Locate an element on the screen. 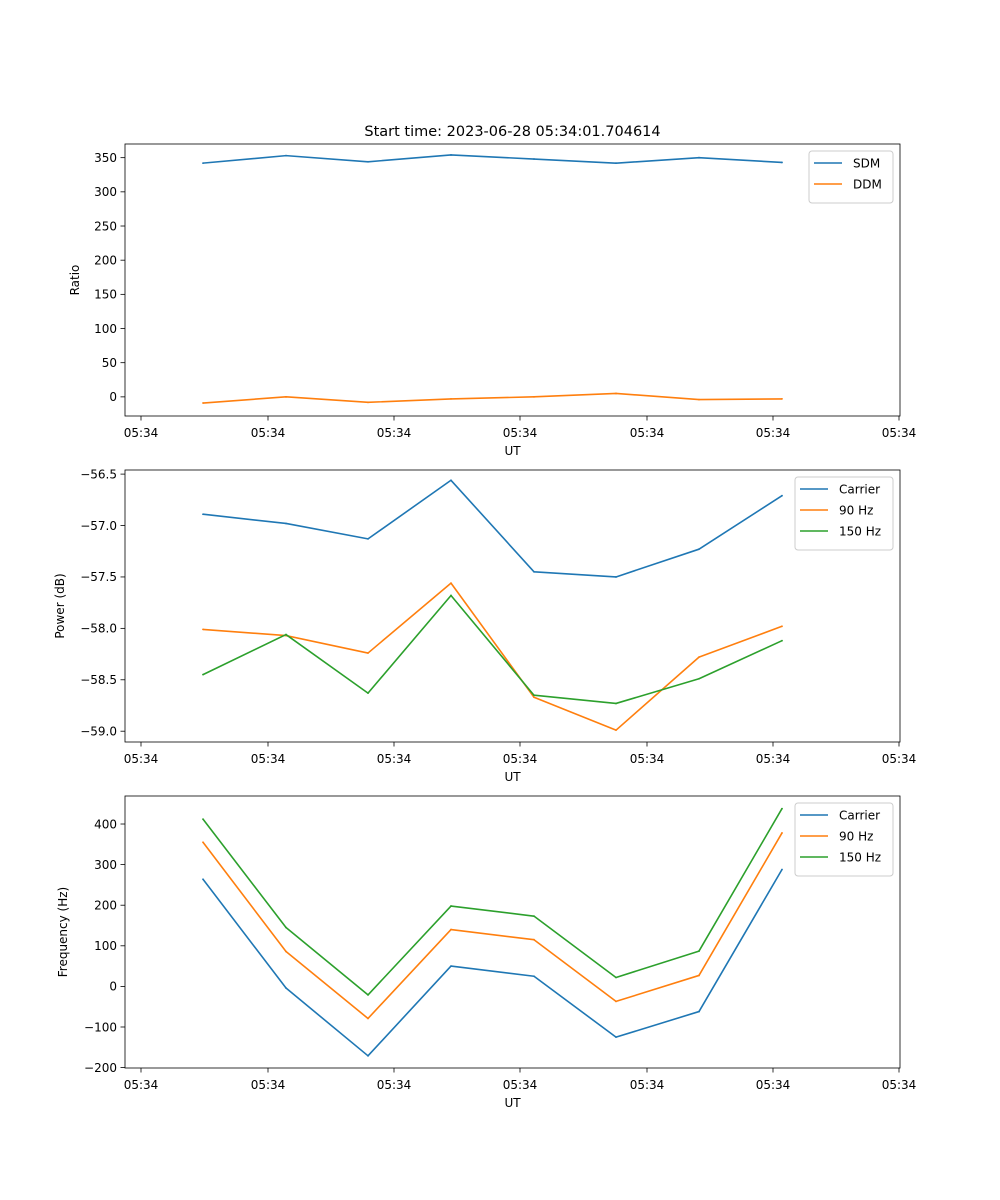 This screenshot has height=1200, width=1000. series-line-150-hz is located at coordinates (492, 902).